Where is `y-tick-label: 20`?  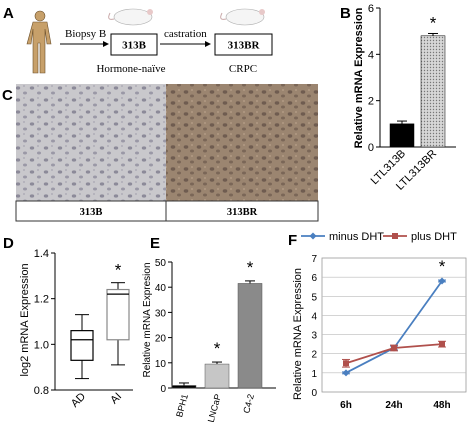 y-tick-label: 20 is located at coordinates (161, 339).